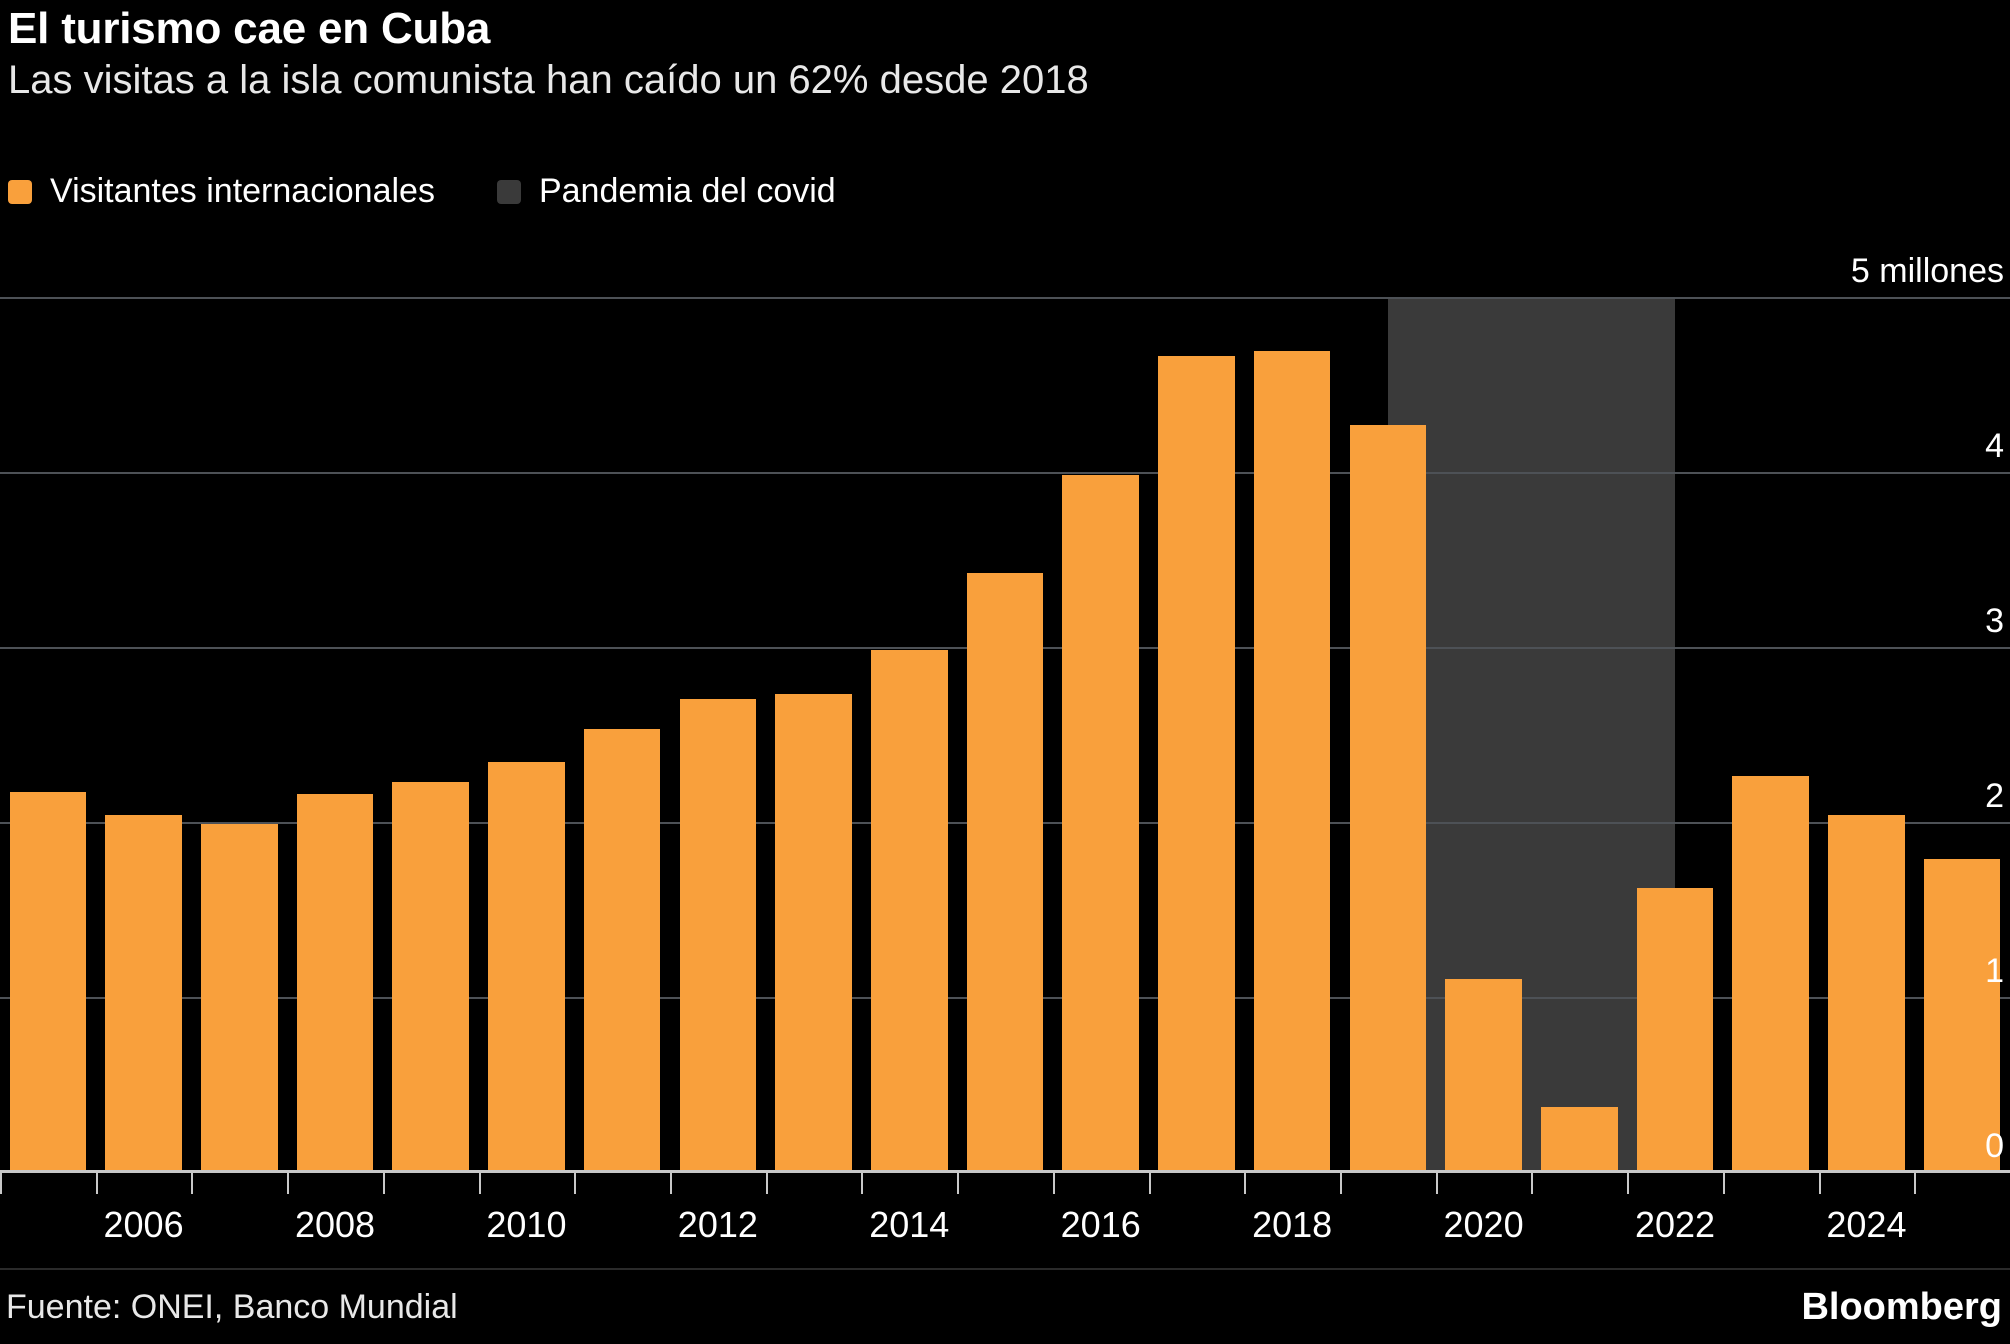 The height and width of the screenshot is (1344, 2010). I want to click on x-axis-tick-label: 2008, so click(335, 1224).